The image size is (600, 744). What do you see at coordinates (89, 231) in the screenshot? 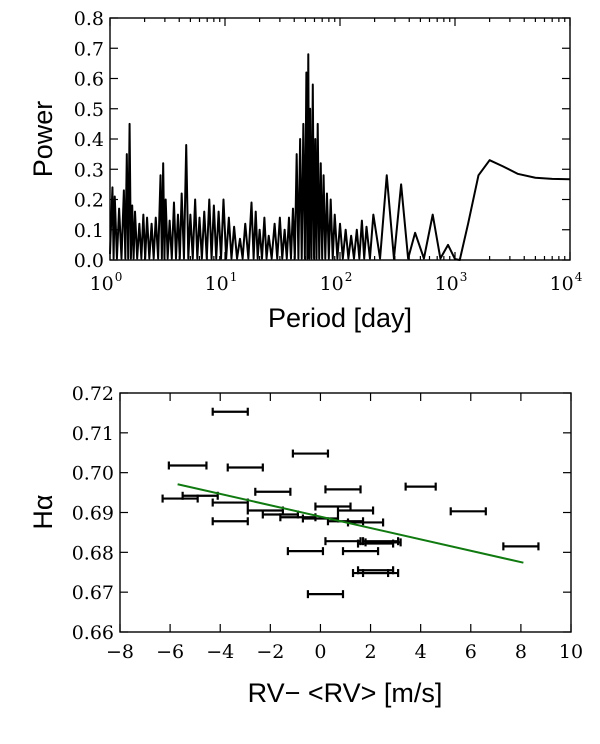
I see `y-tick-label: 0.1` at bounding box center [89, 231].